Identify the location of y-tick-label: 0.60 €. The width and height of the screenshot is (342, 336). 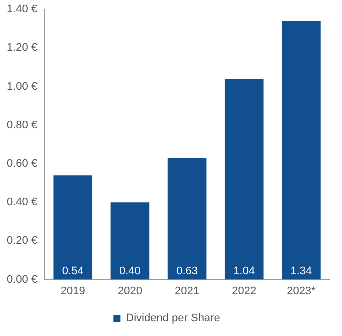
(22, 164).